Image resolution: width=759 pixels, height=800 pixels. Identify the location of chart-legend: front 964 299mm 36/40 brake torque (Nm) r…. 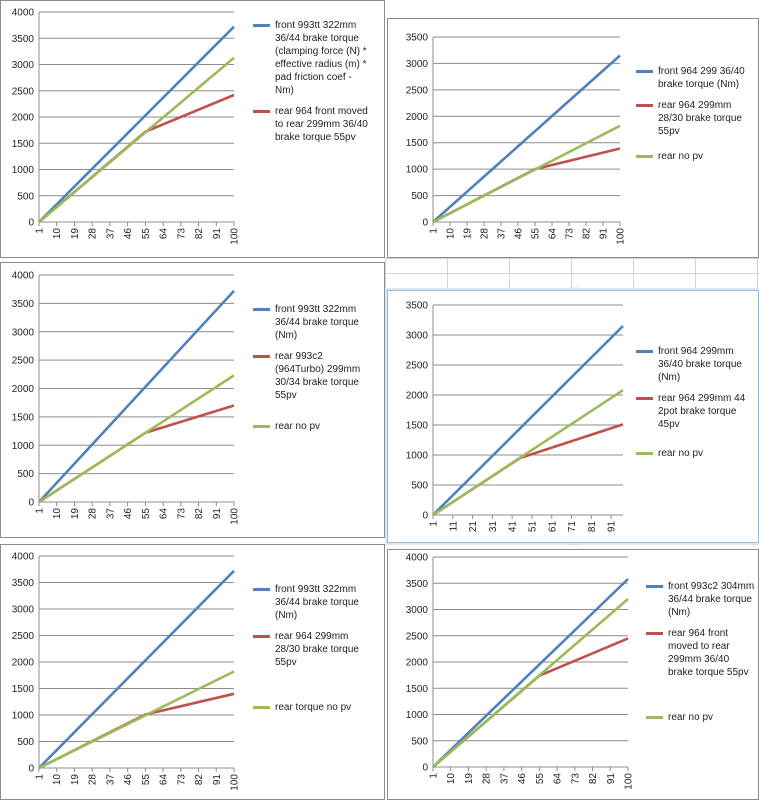
(695, 406).